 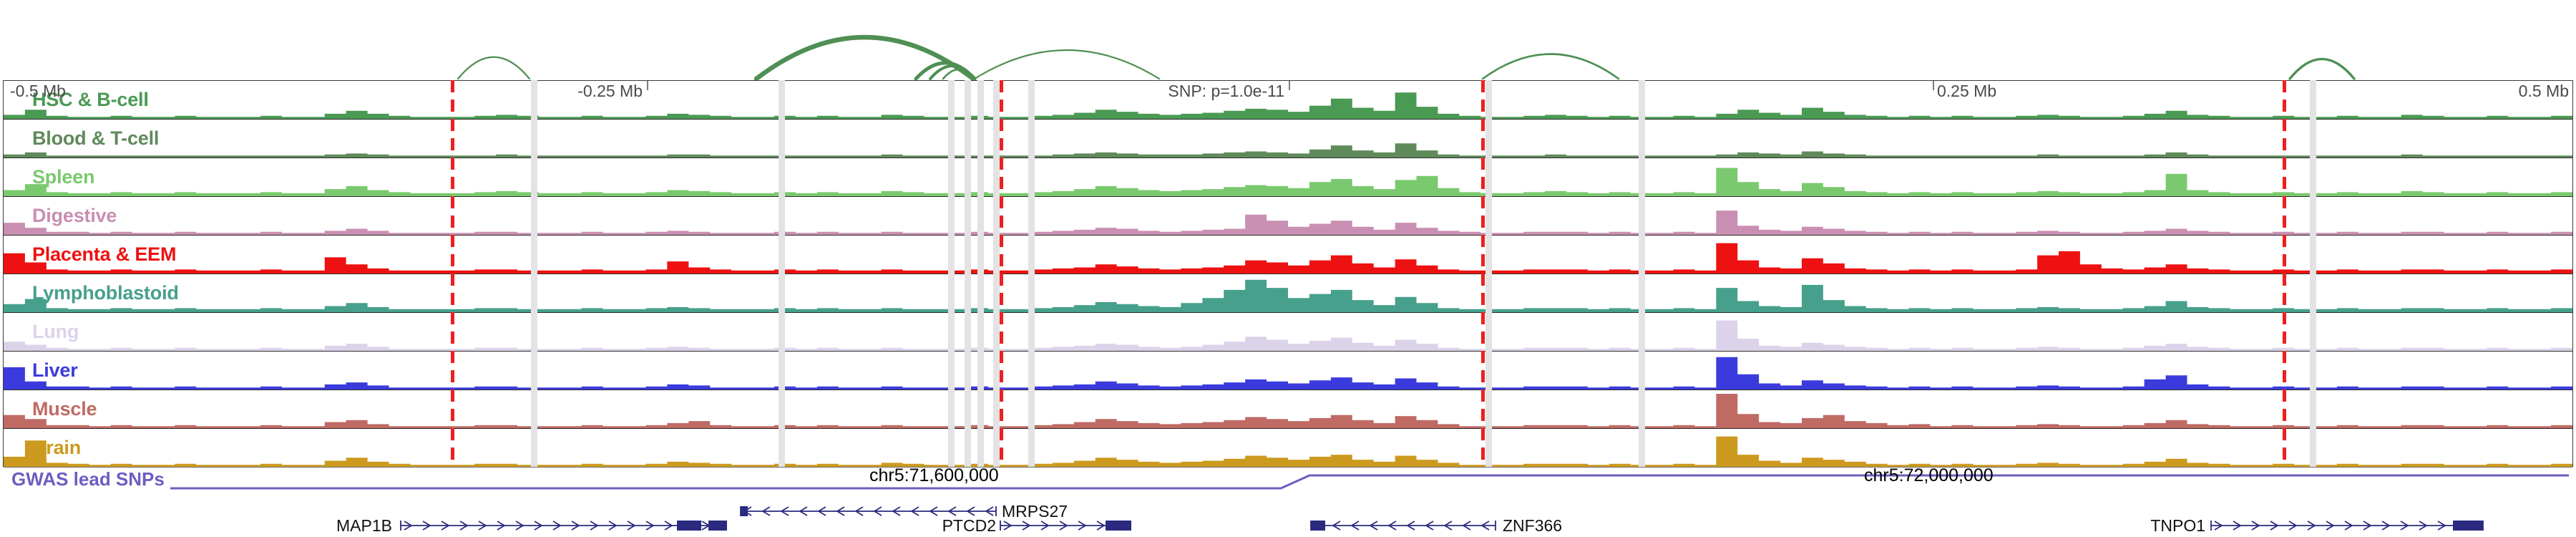 I want to click on gene-name-ptcd2: PTCD2, so click(x=969, y=525).